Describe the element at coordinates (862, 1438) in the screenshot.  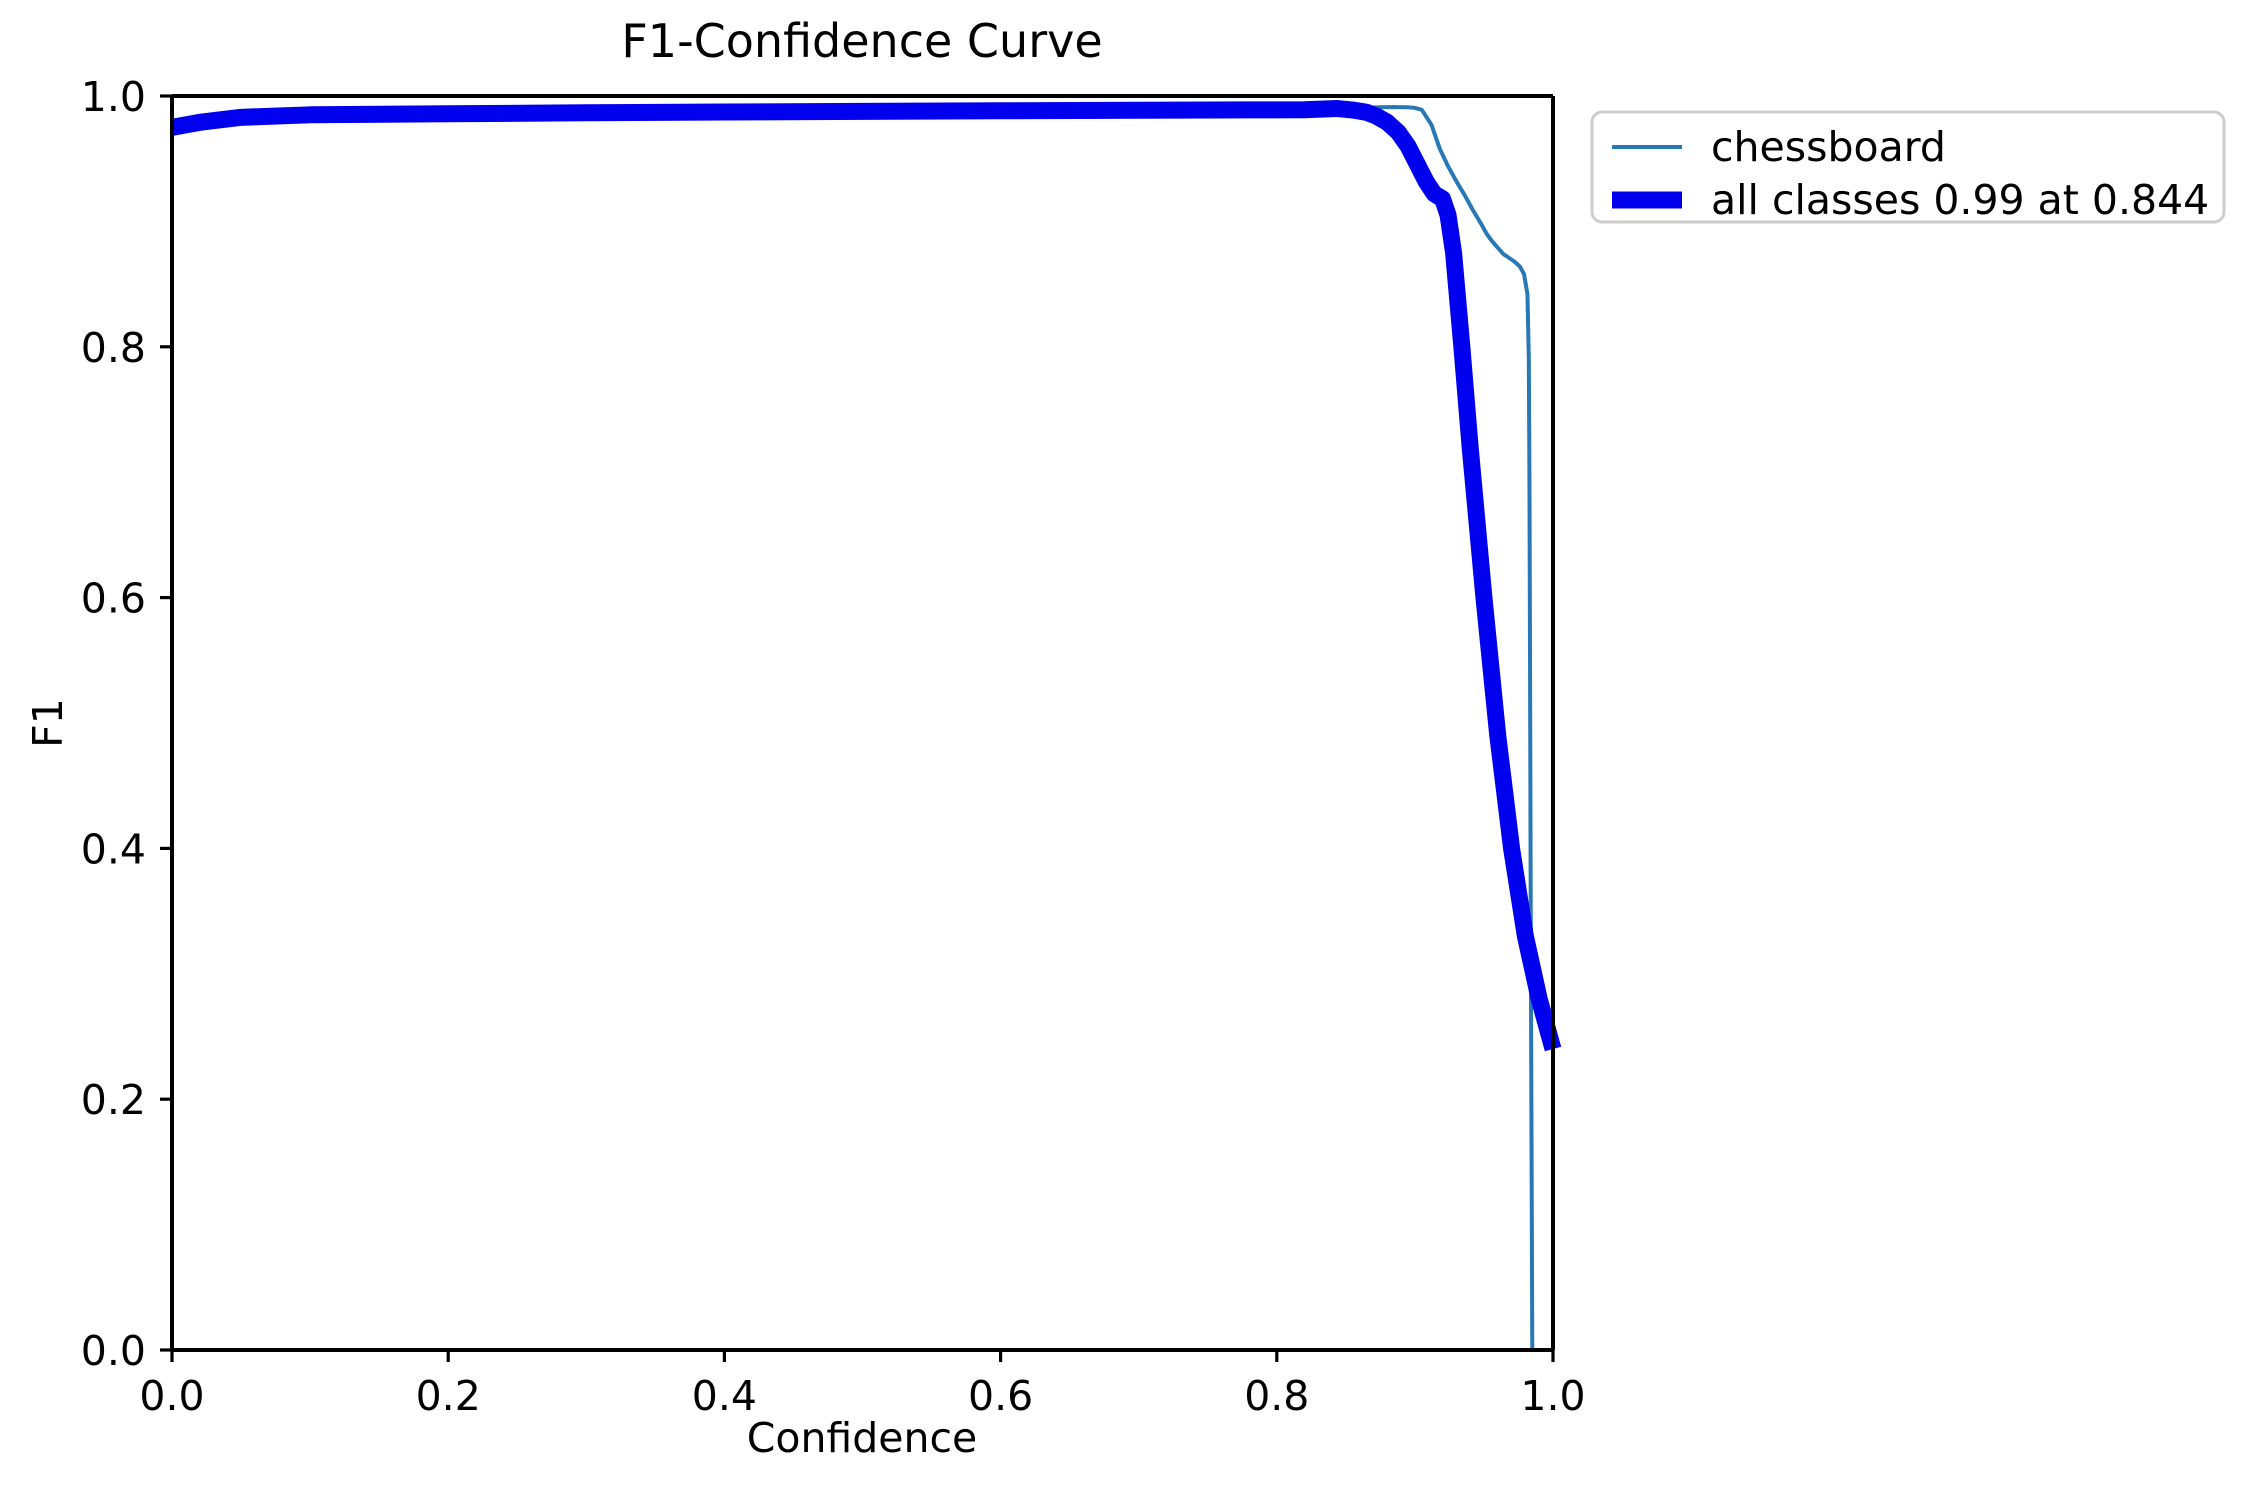
I see `x-axis-label: Confidence` at that location.